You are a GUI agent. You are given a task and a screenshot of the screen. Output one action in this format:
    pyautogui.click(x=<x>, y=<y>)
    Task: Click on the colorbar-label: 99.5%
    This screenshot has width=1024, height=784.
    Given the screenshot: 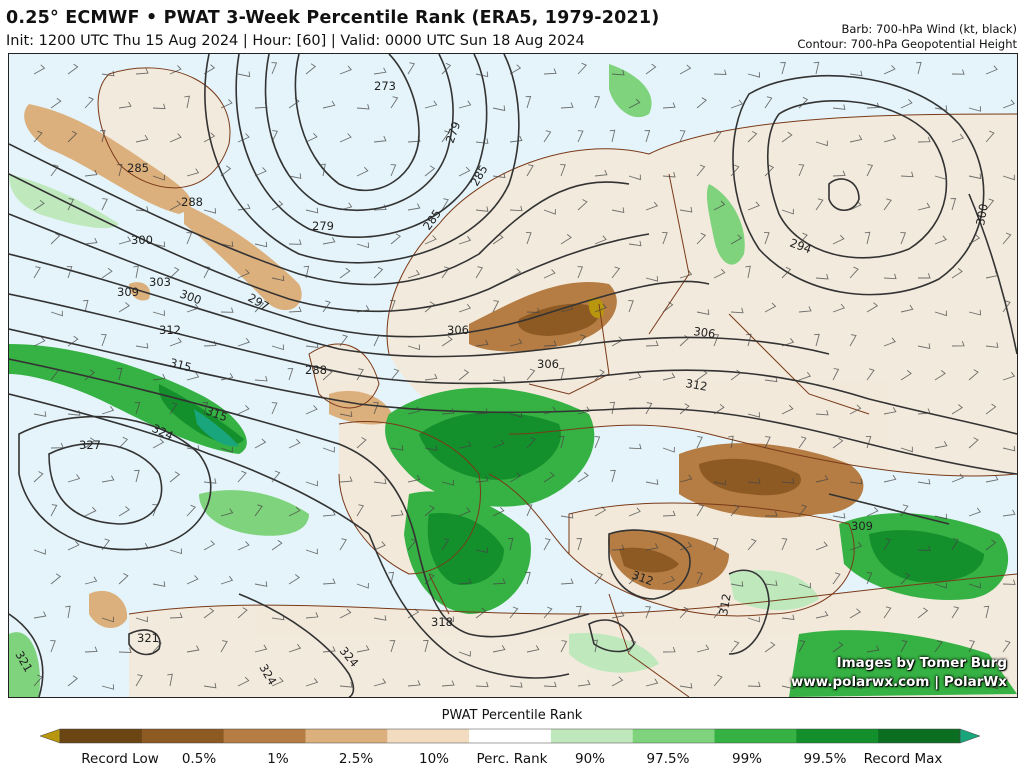 What is the action you would take?
    pyautogui.click(x=825, y=759)
    